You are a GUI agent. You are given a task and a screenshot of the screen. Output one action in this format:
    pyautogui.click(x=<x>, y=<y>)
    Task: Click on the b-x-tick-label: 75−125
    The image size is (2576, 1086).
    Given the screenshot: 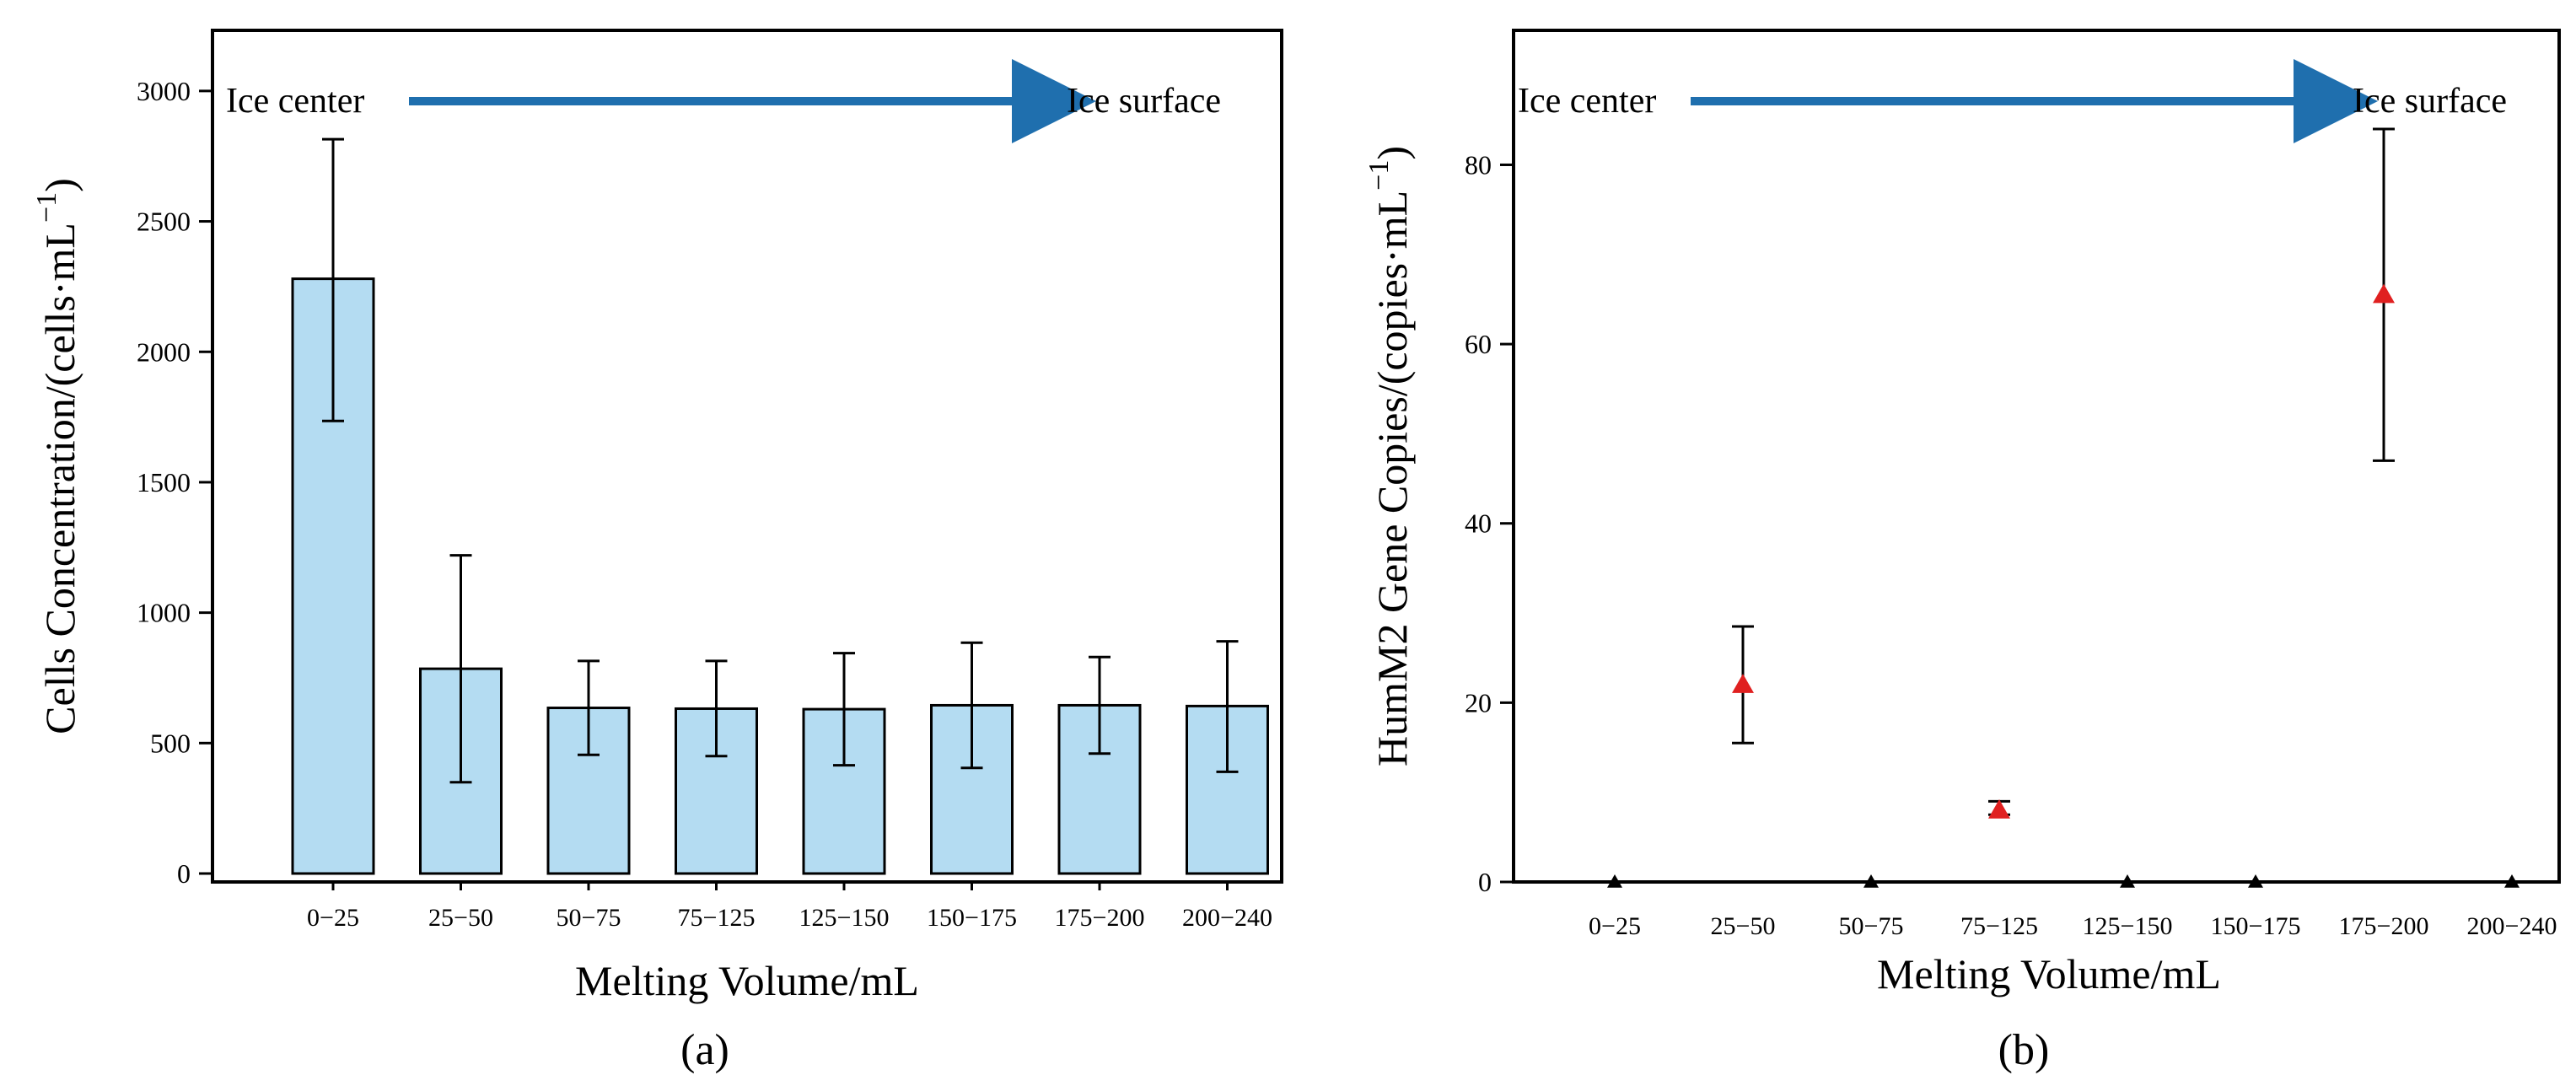 What is the action you would take?
    pyautogui.click(x=1999, y=926)
    